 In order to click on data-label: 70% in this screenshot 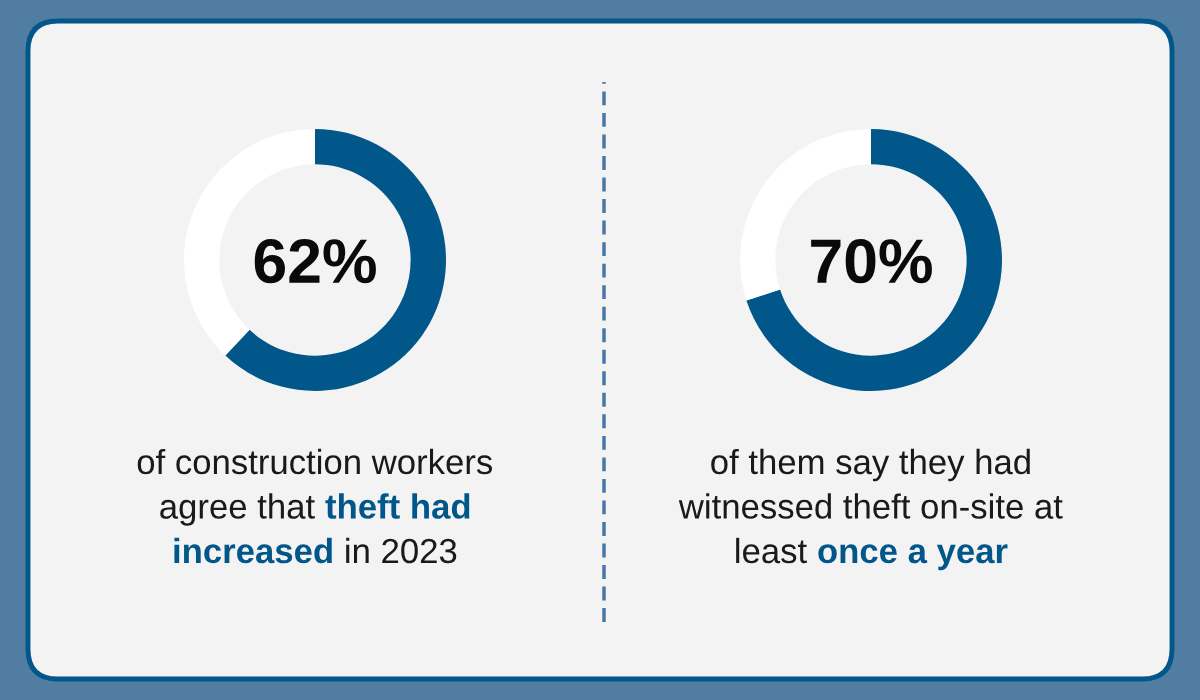, I will do `click(871, 261)`.